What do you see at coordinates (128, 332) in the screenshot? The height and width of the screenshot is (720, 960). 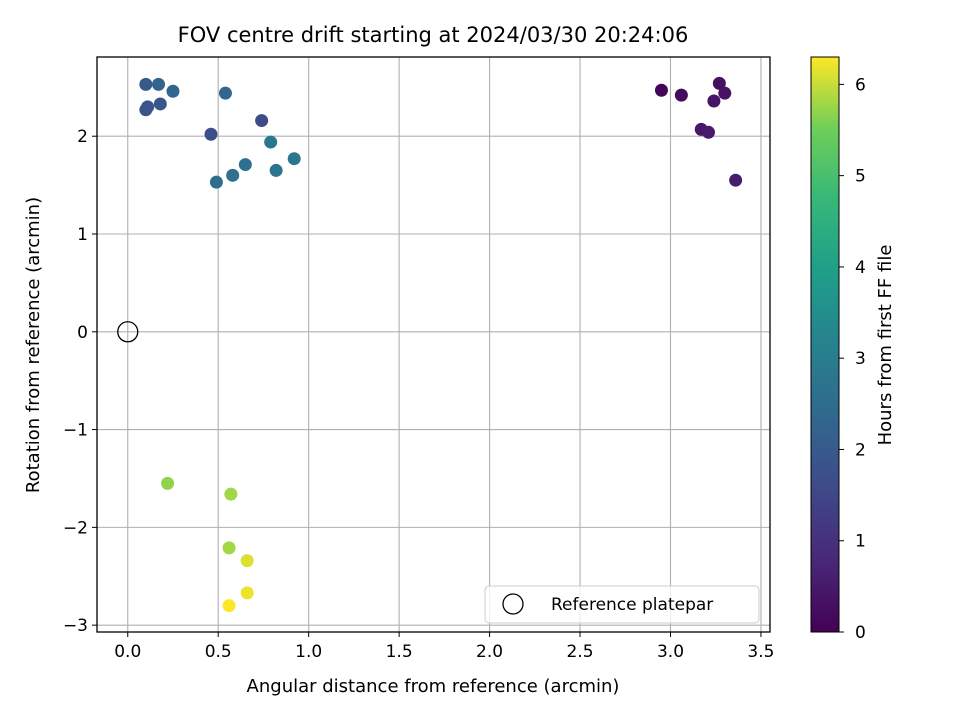 I see `reference-point` at bounding box center [128, 332].